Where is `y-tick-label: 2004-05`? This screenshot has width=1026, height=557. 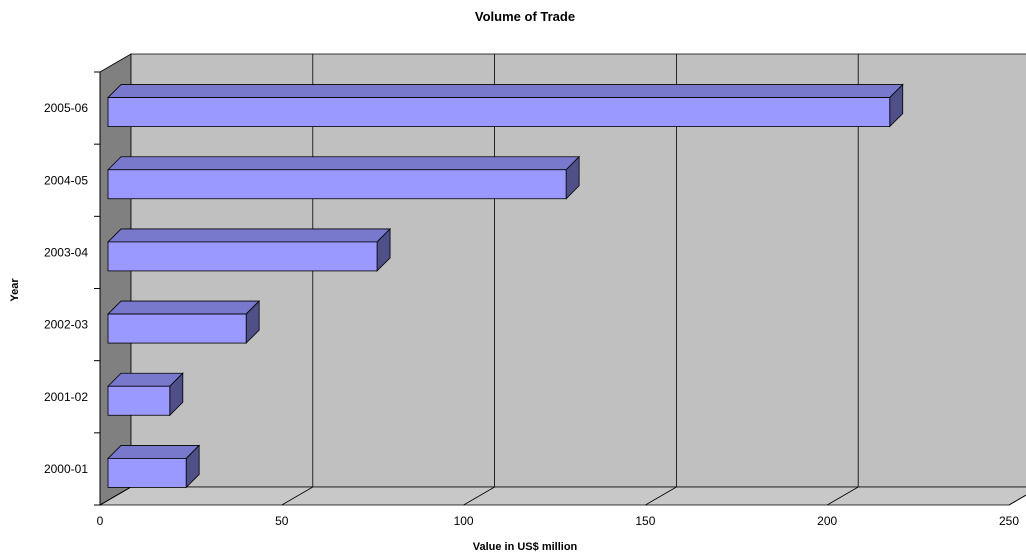
y-tick-label: 2004-05 is located at coordinates (66, 180).